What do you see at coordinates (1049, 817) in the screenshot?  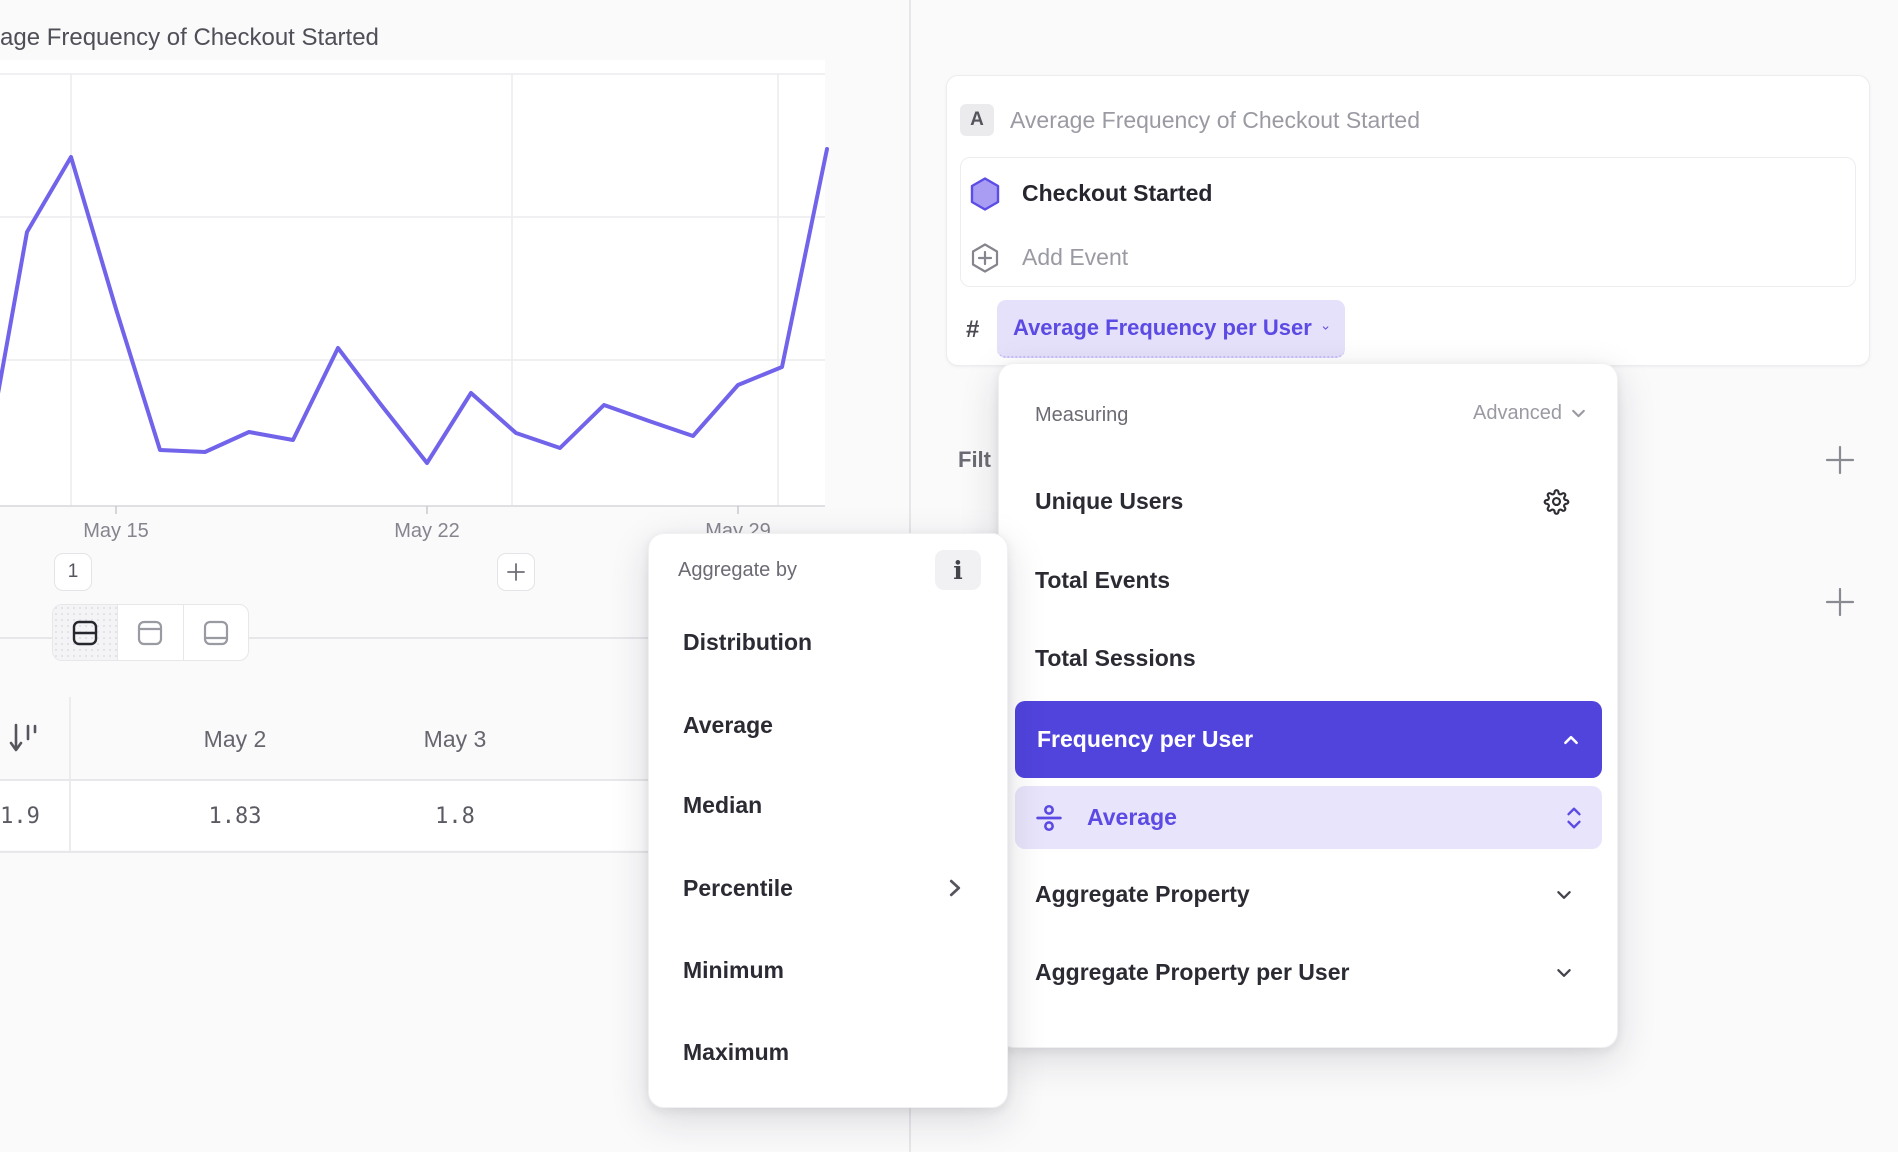 I see `average-division-icon` at bounding box center [1049, 817].